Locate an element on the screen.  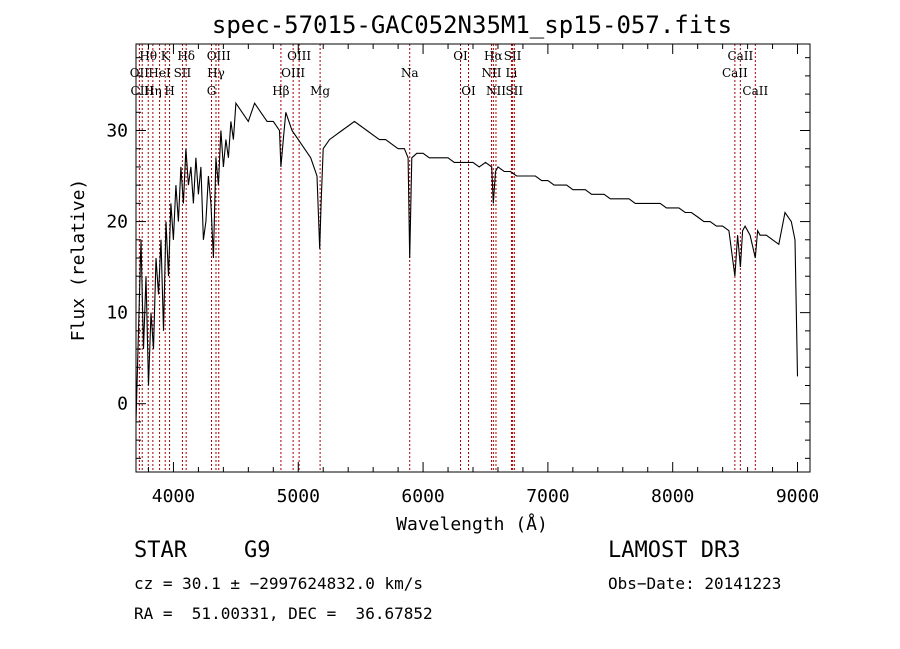
y-tick-label: 10 is located at coordinates (117, 313).